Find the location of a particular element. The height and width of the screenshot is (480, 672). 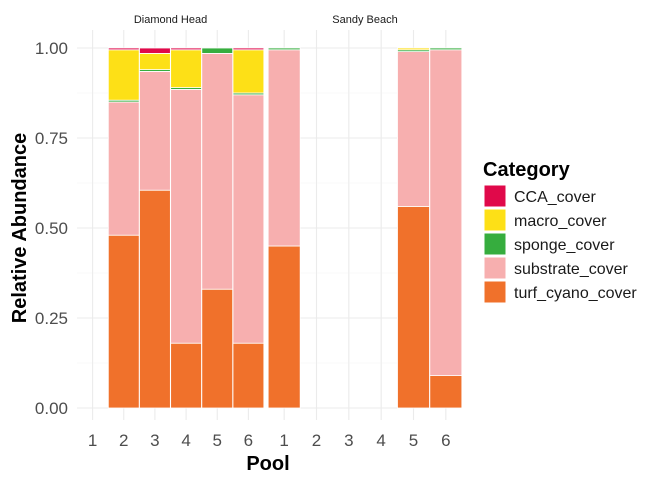

legend-item: substrate_cover is located at coordinates (556, 268).